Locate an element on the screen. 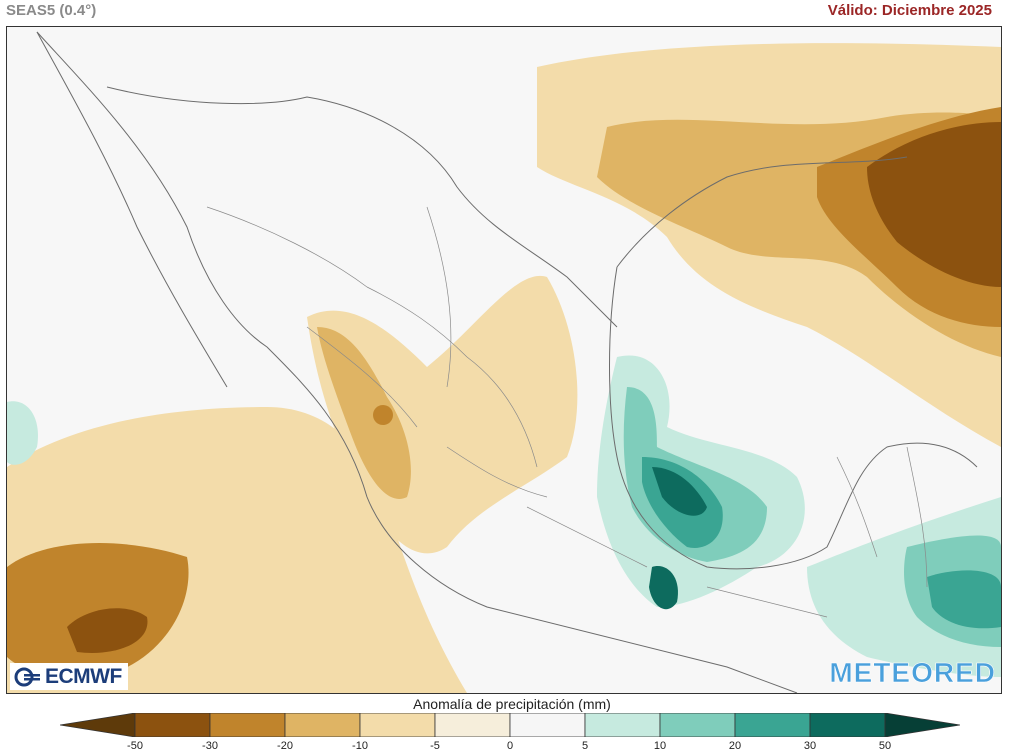  colorbar-extend-low is located at coordinates (98, 725).